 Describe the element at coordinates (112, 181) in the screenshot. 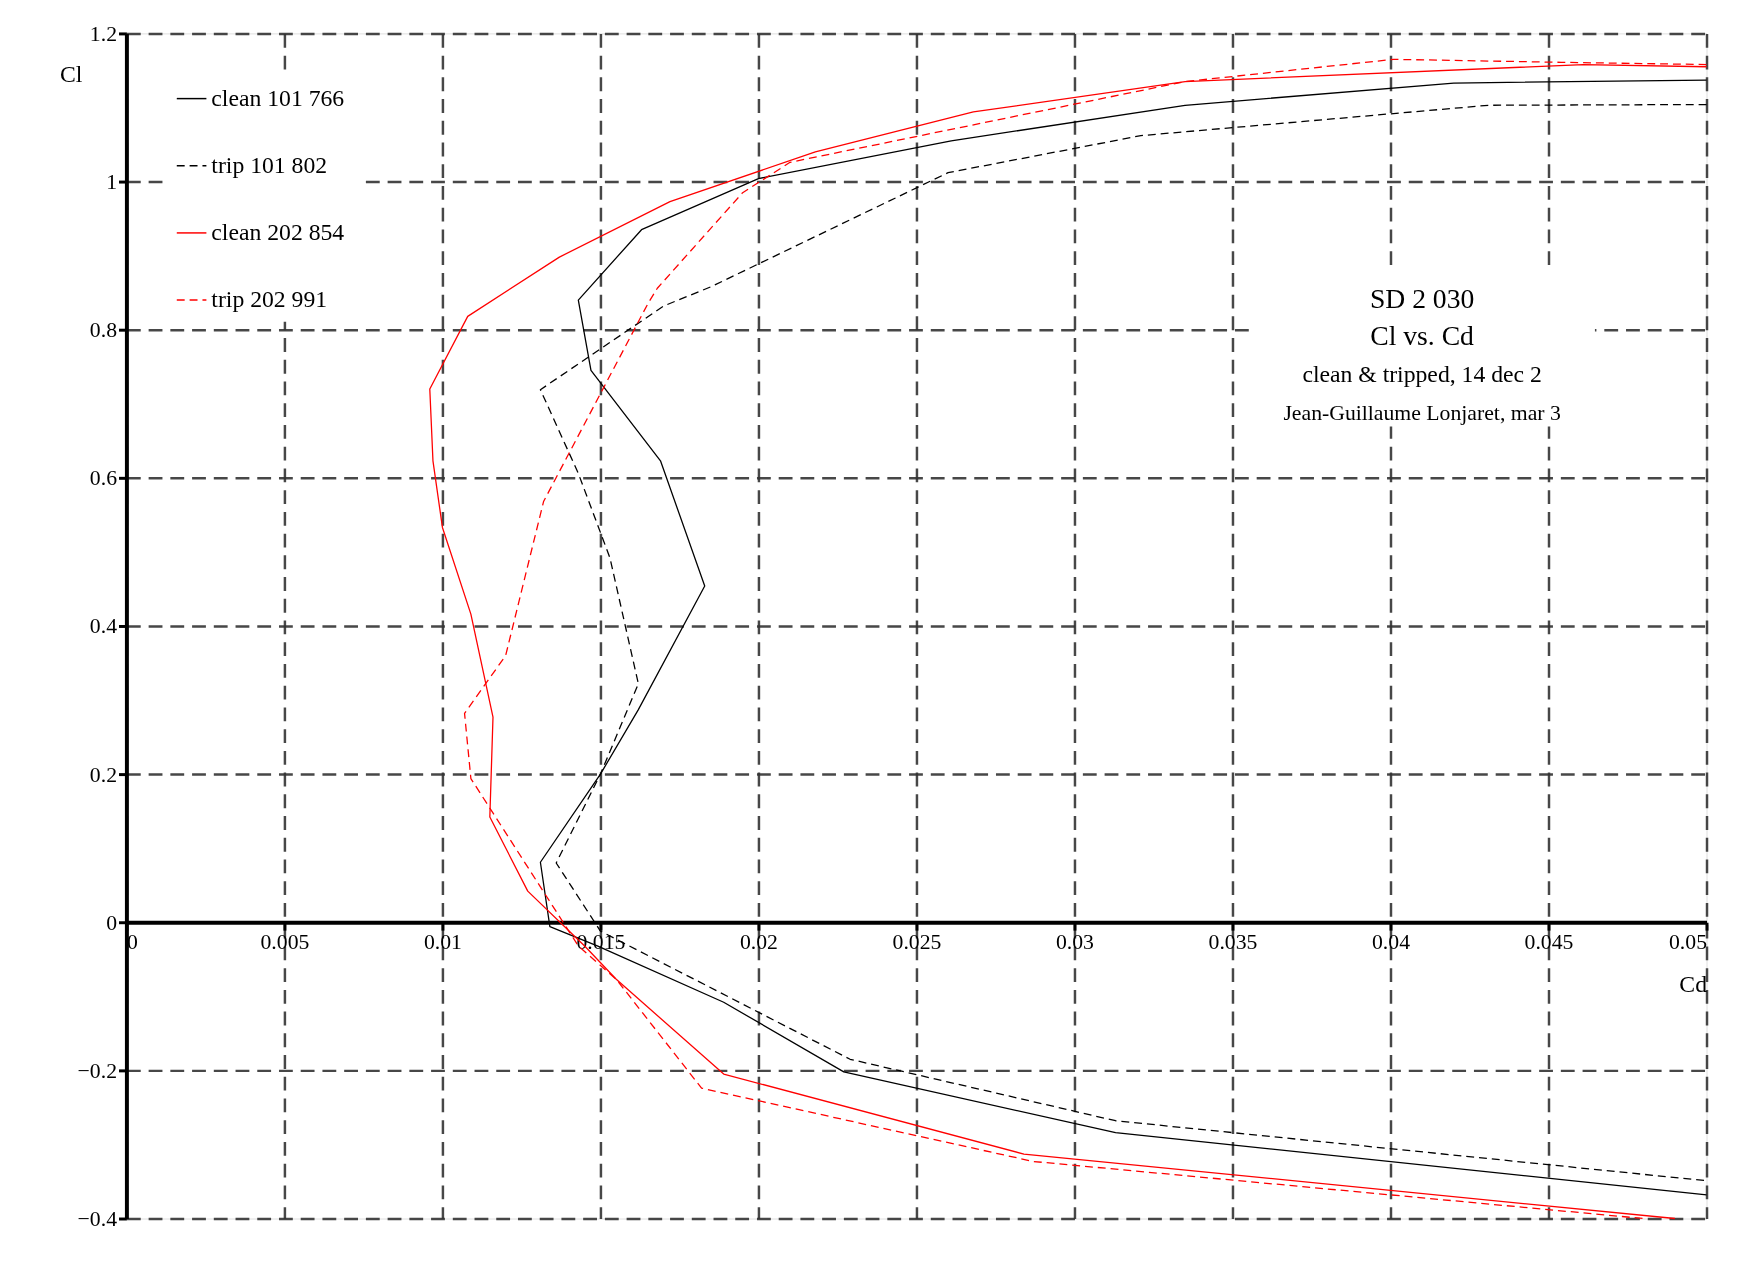

I see `y-tick-label: 1` at that location.